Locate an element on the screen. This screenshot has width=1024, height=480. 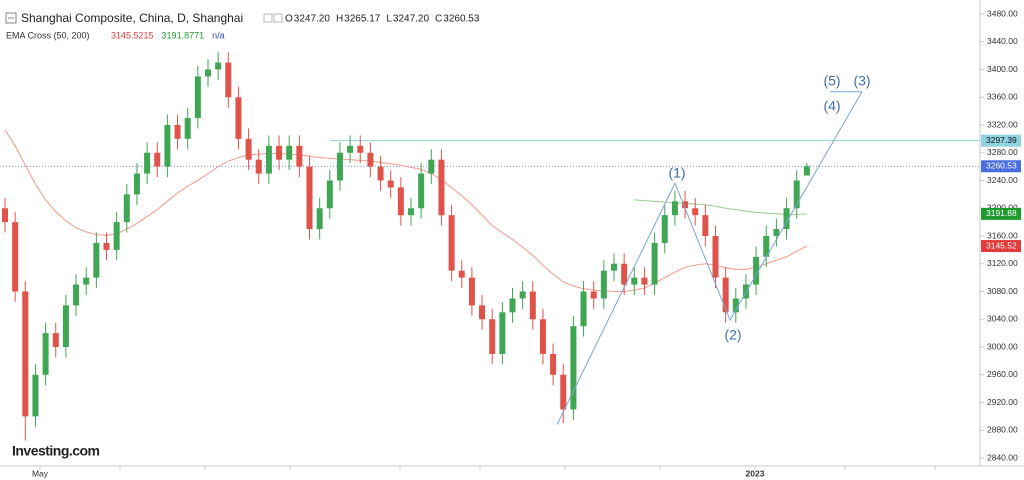
y-tick-label: 3040.00 is located at coordinates (1002, 319).